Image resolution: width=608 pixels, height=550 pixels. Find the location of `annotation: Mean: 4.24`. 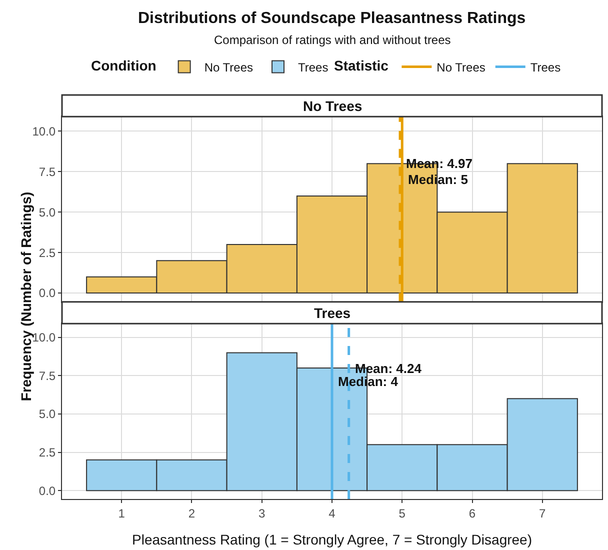

annotation: Mean: 4.24 is located at coordinates (388, 368).